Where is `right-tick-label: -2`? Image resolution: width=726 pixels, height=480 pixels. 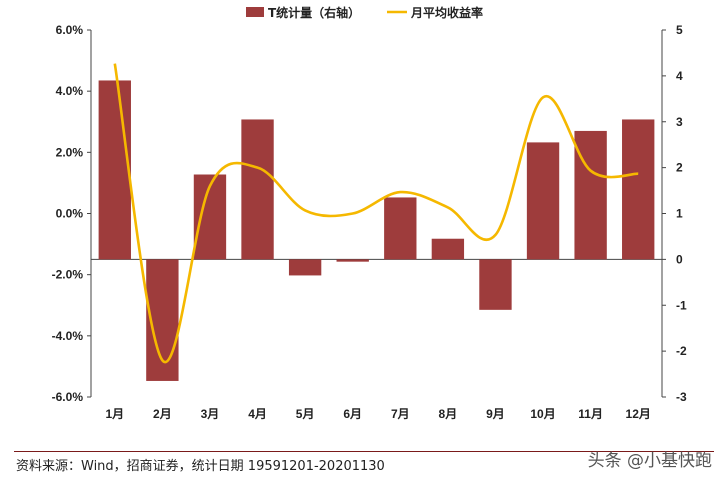
right-tick-label: -2 is located at coordinates (681, 351).